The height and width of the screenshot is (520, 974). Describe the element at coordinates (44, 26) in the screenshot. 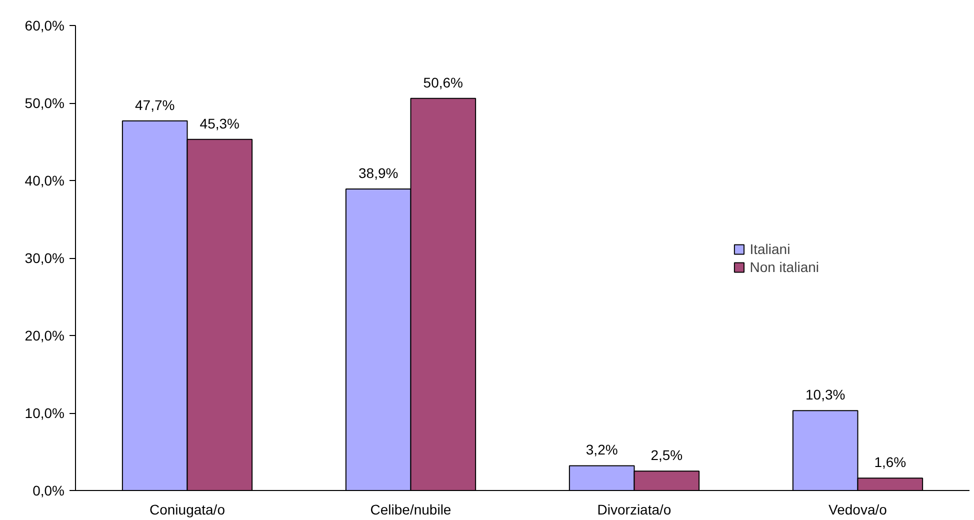

I see `y-tick-label: 60,0%` at that location.